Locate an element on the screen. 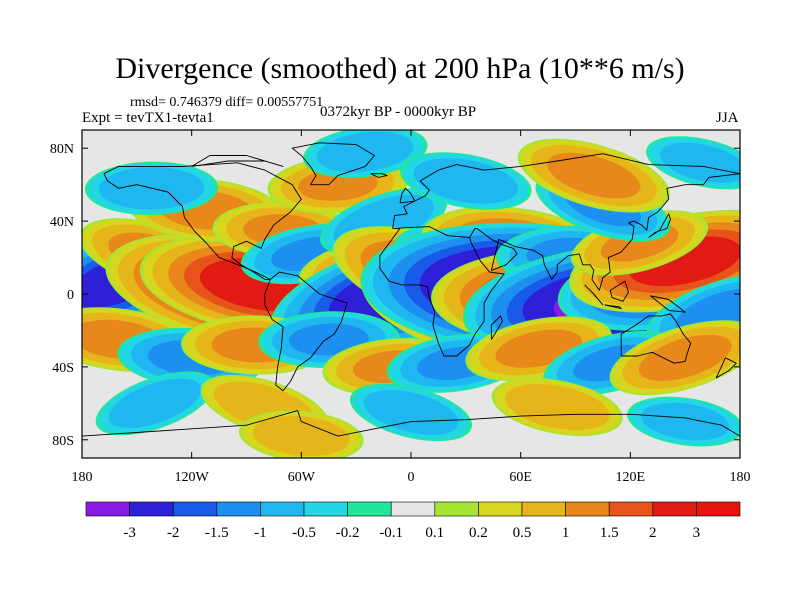  colorbar: -3 -2 -1.5 -1 -0.5 -0.2 -0.1 0.1 0.2 0.5 1 1.5 2 3 is located at coordinates (413, 521).